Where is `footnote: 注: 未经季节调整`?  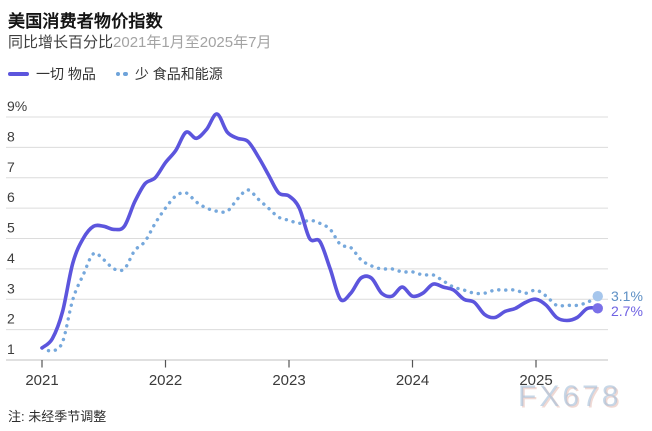
footnote: 注: 未经季节调整 is located at coordinates (57, 416).